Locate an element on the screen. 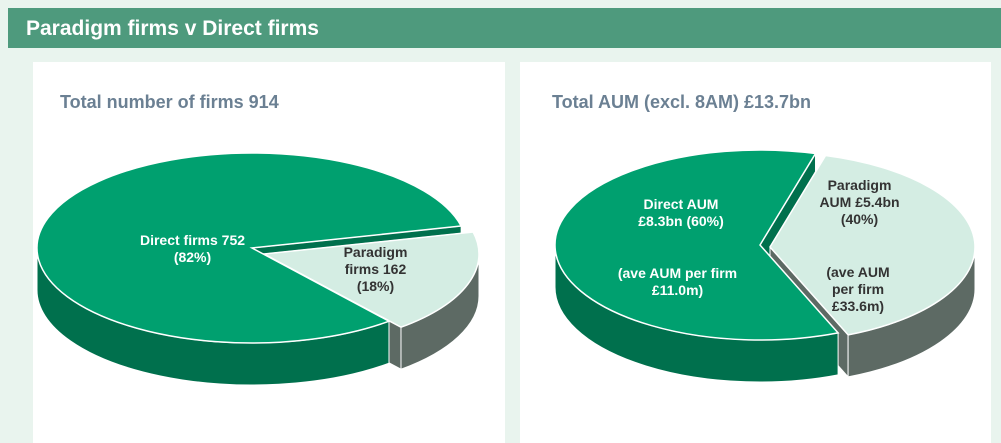 Image resolution: width=1001 pixels, height=443 pixels. slice-label: (ave AUM per firm £11.0m) is located at coordinates (677, 281).